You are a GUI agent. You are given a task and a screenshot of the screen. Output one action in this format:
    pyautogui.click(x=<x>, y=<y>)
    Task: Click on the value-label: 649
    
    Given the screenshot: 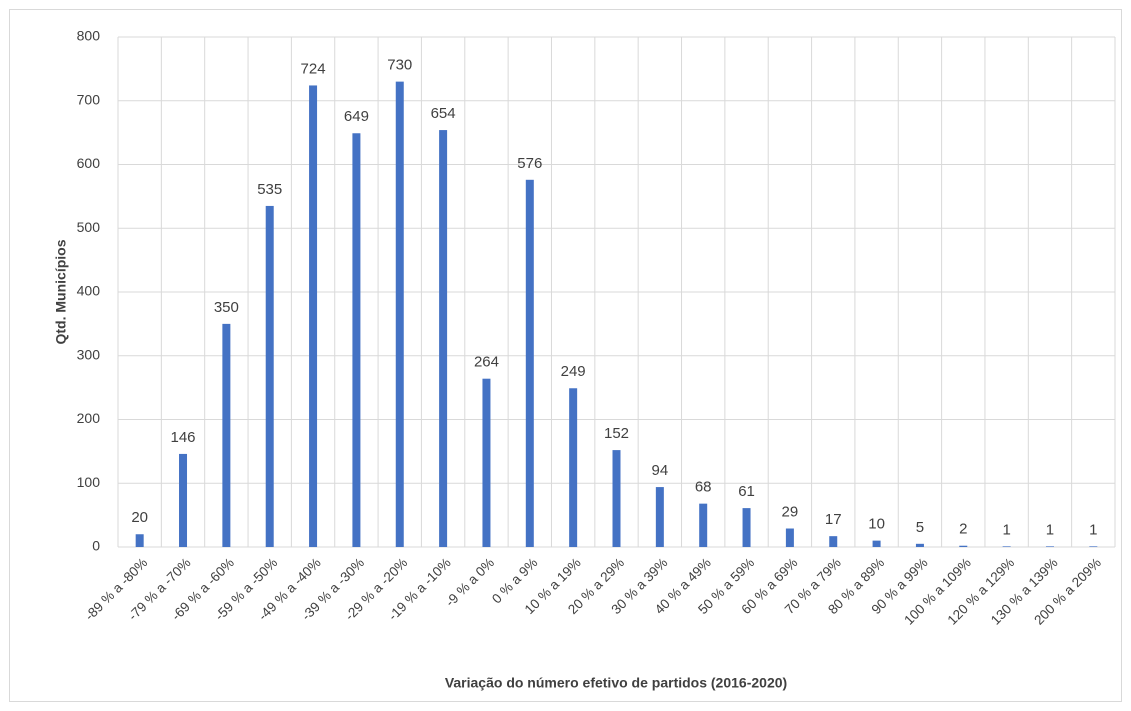 What is the action you would take?
    pyautogui.click(x=356, y=116)
    